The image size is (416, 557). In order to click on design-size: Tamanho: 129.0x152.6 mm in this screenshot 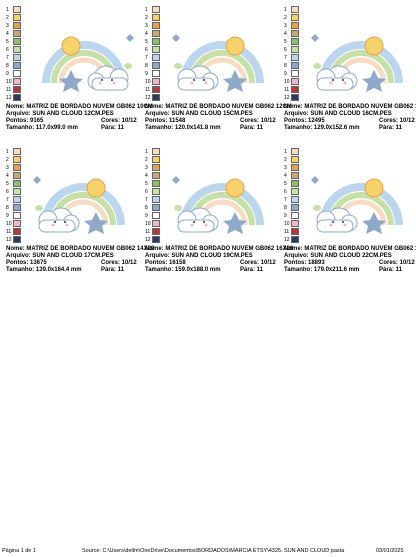, I will do `click(322, 128)`.